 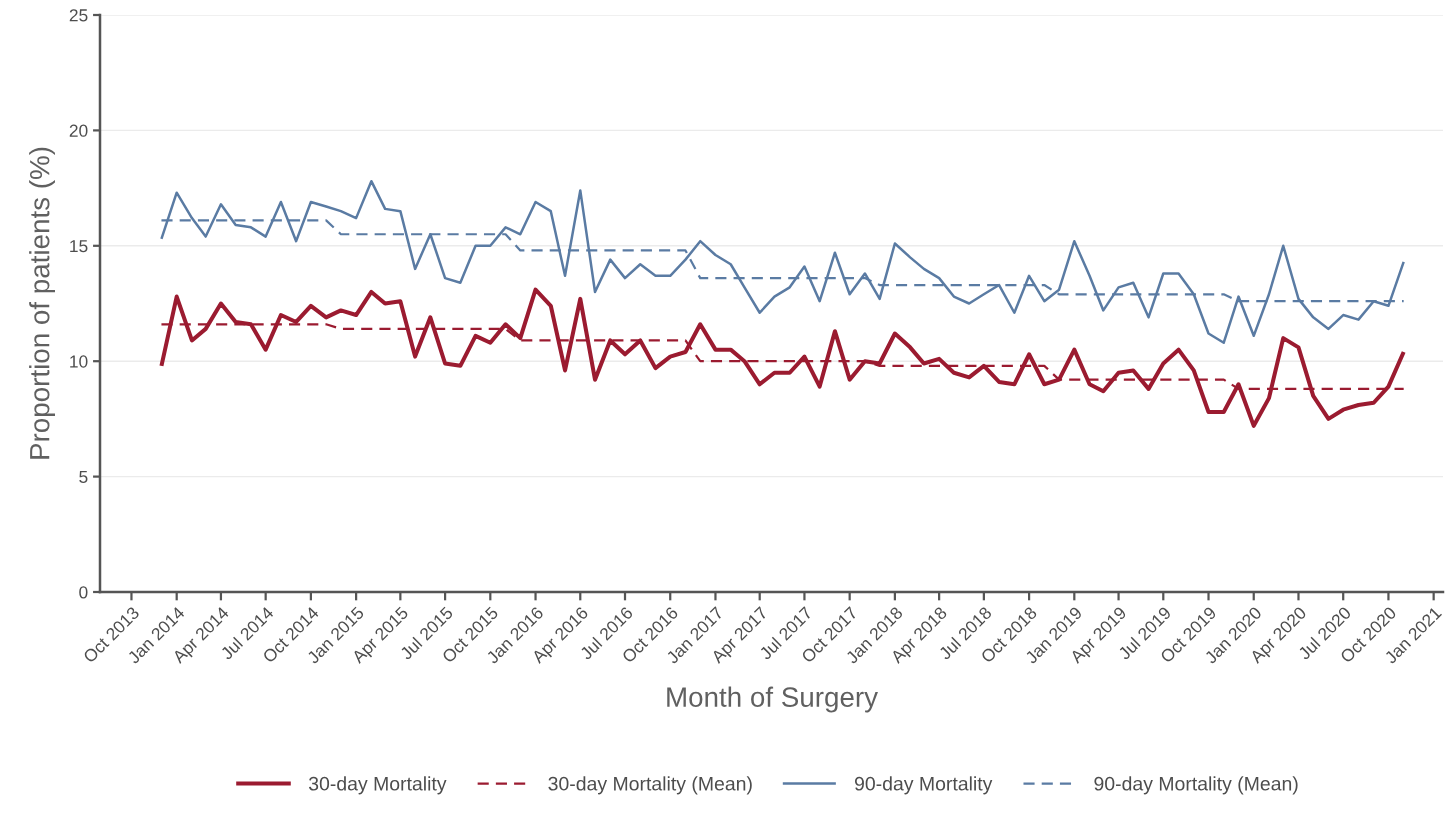 I want to click on legend-label: 30-day Mortality, so click(x=377, y=785).